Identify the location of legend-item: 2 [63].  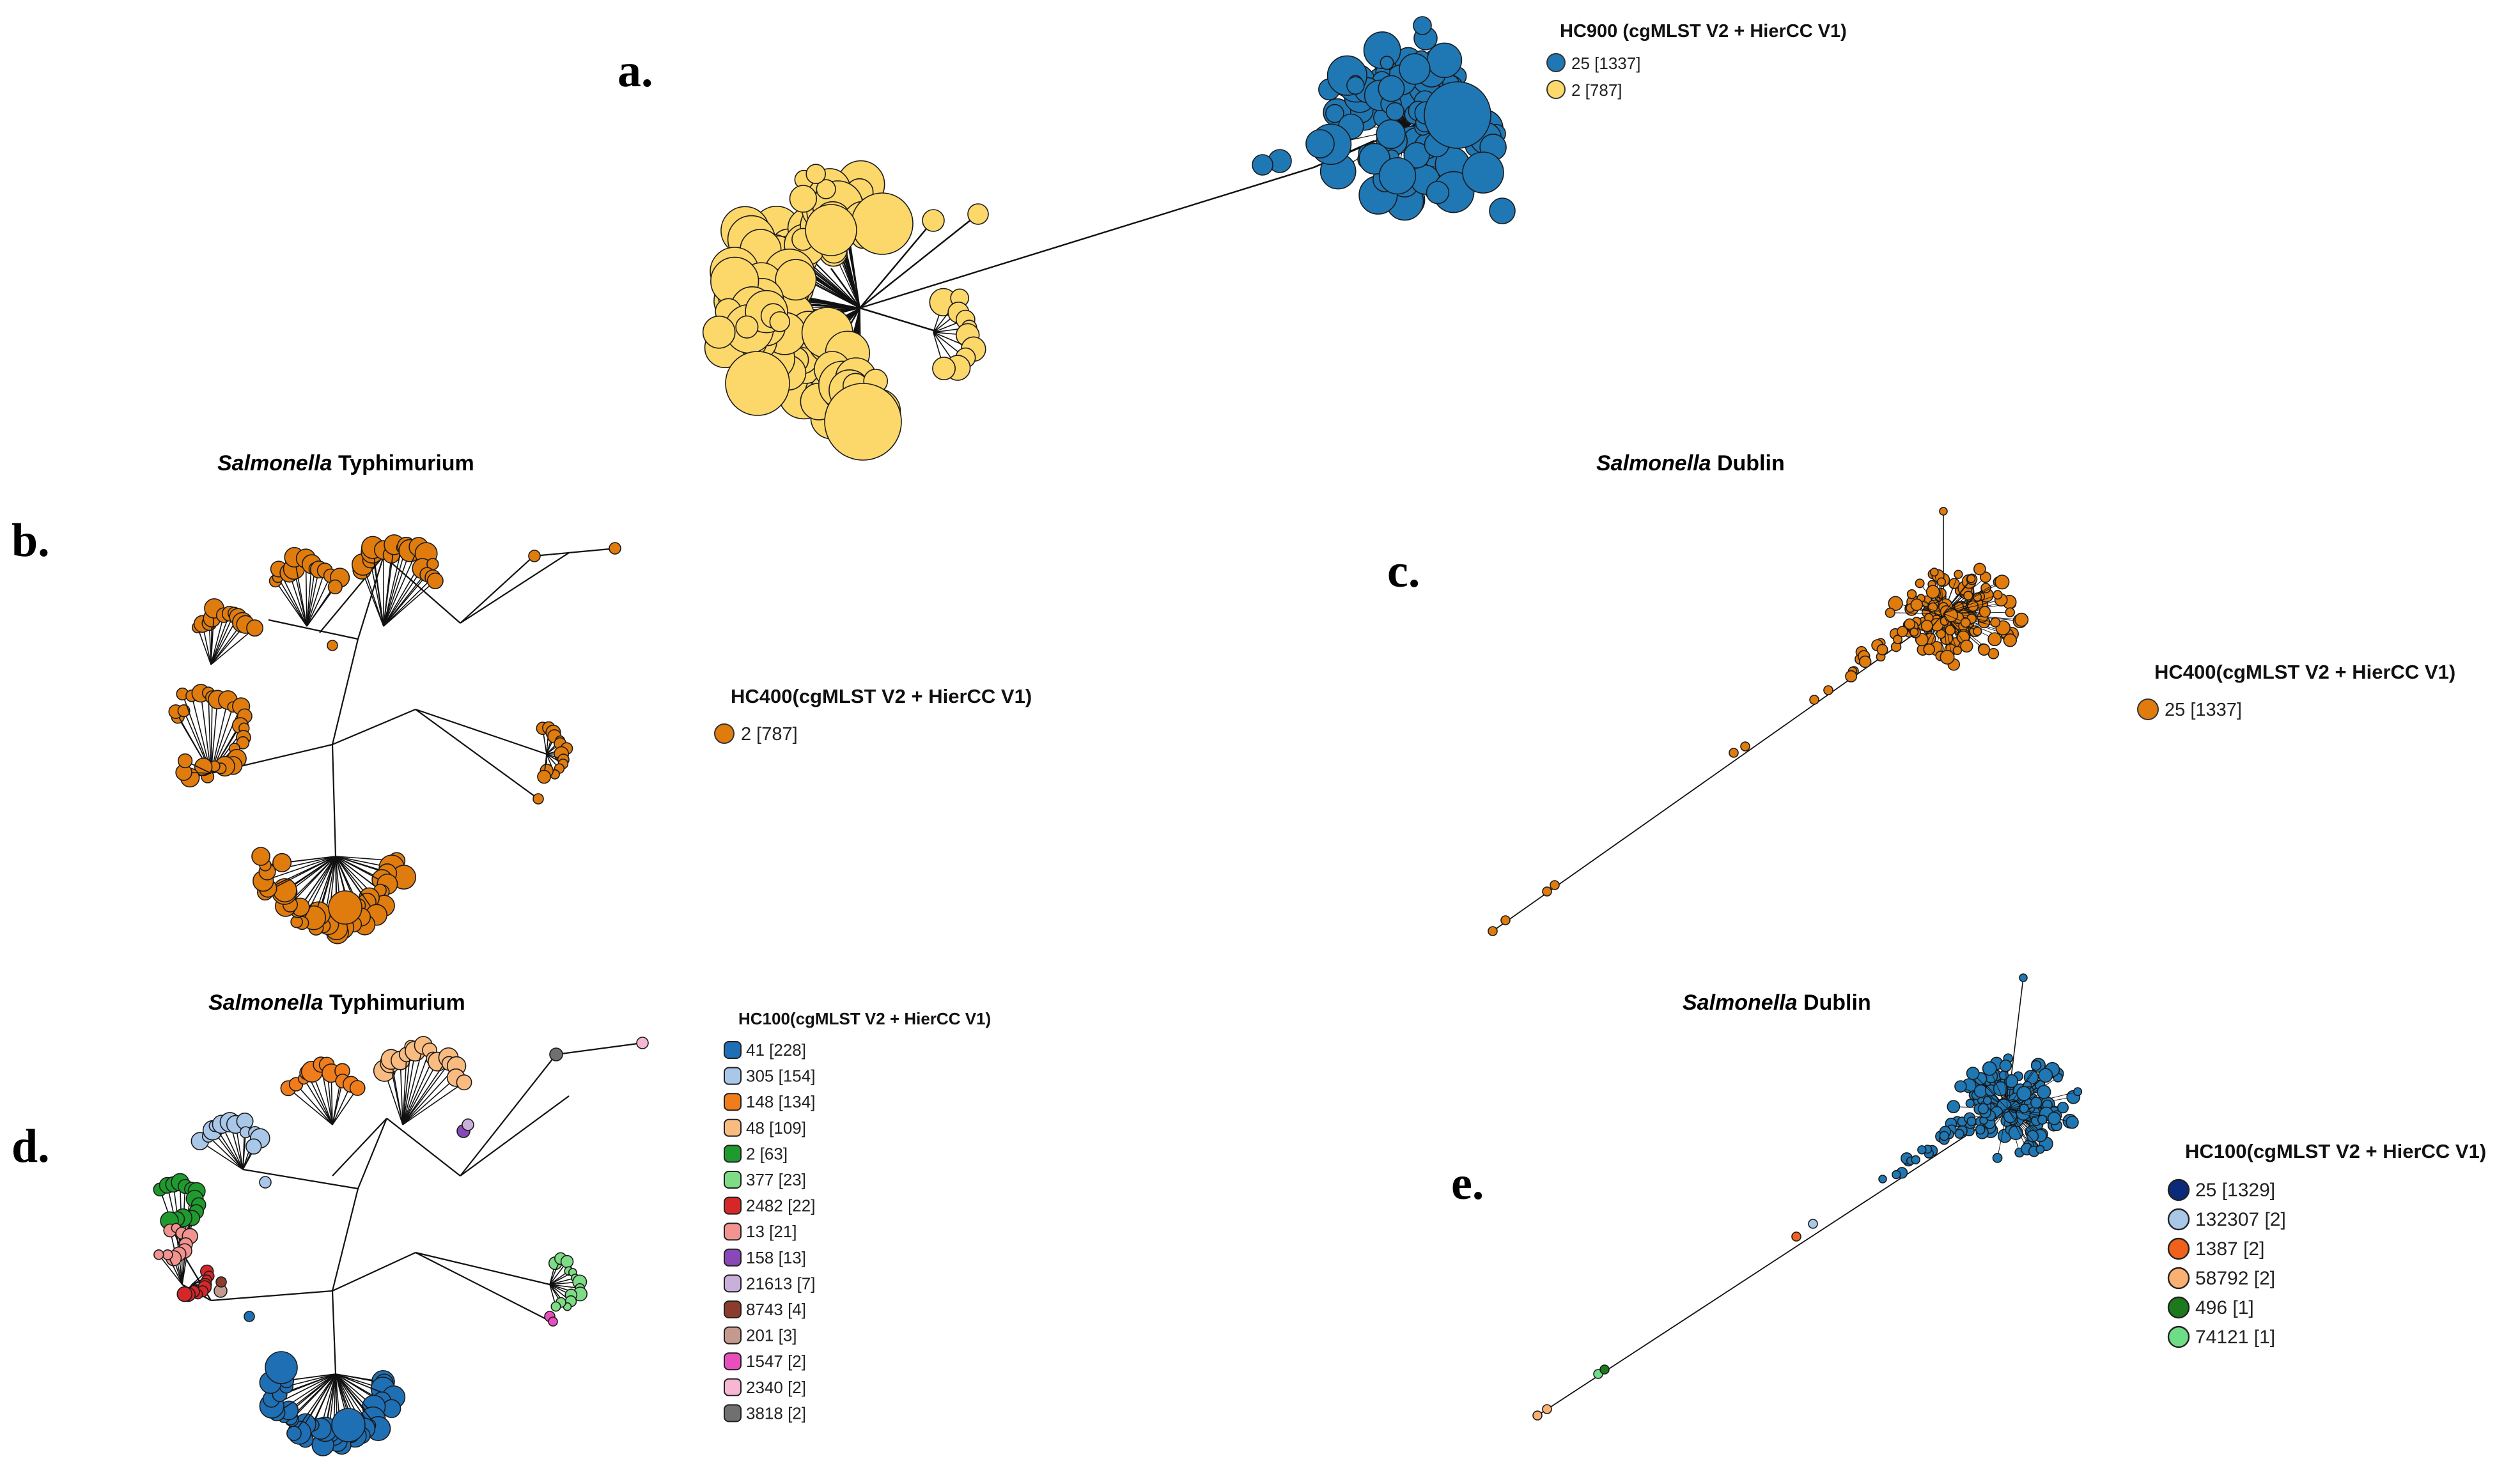
(756, 1154).